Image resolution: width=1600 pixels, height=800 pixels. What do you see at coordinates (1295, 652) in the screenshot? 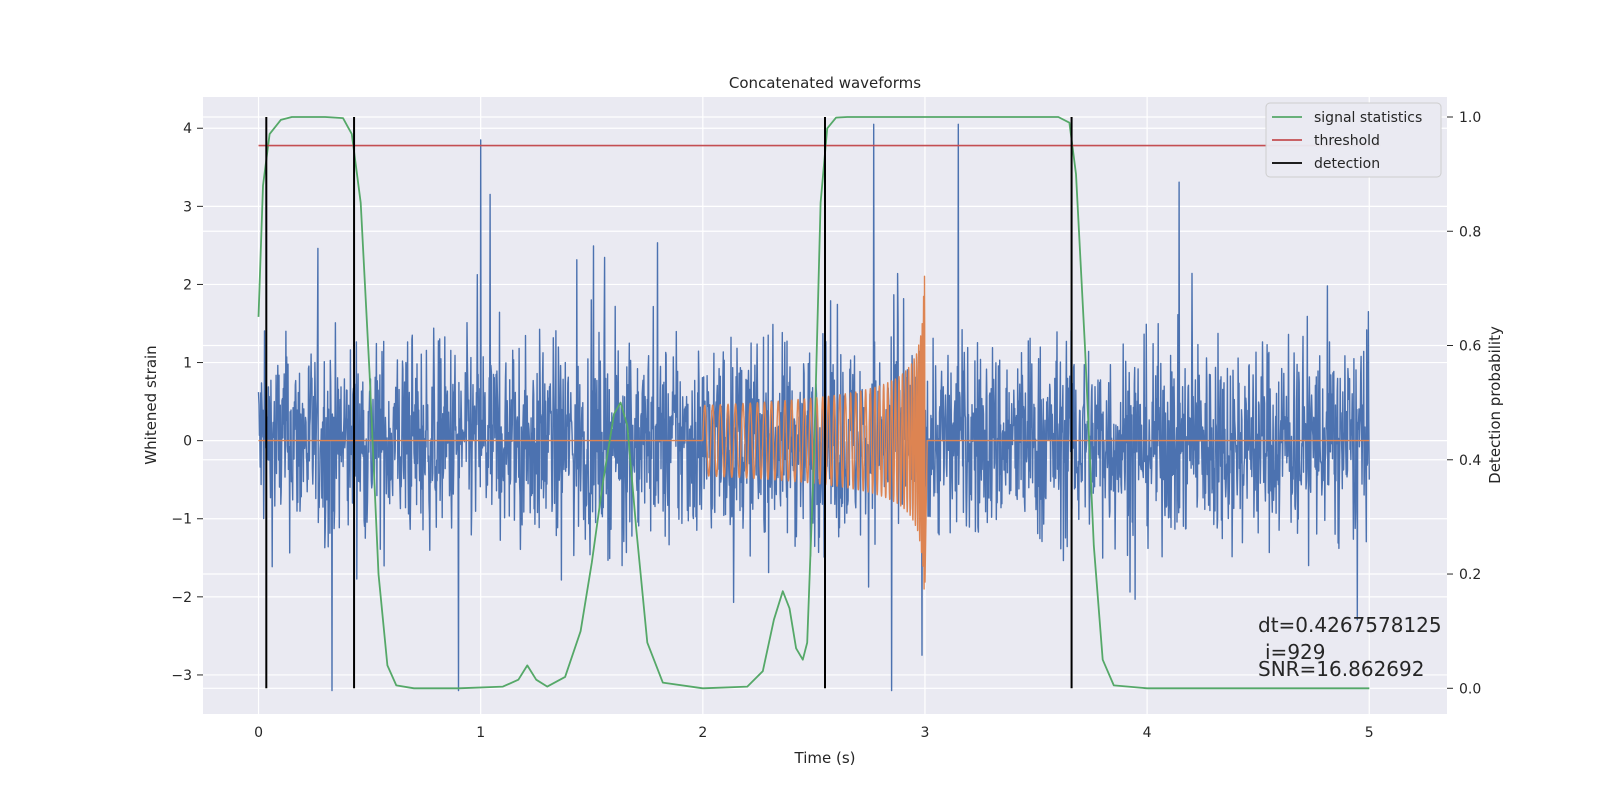
I see `annotation-i: i=929` at bounding box center [1295, 652].